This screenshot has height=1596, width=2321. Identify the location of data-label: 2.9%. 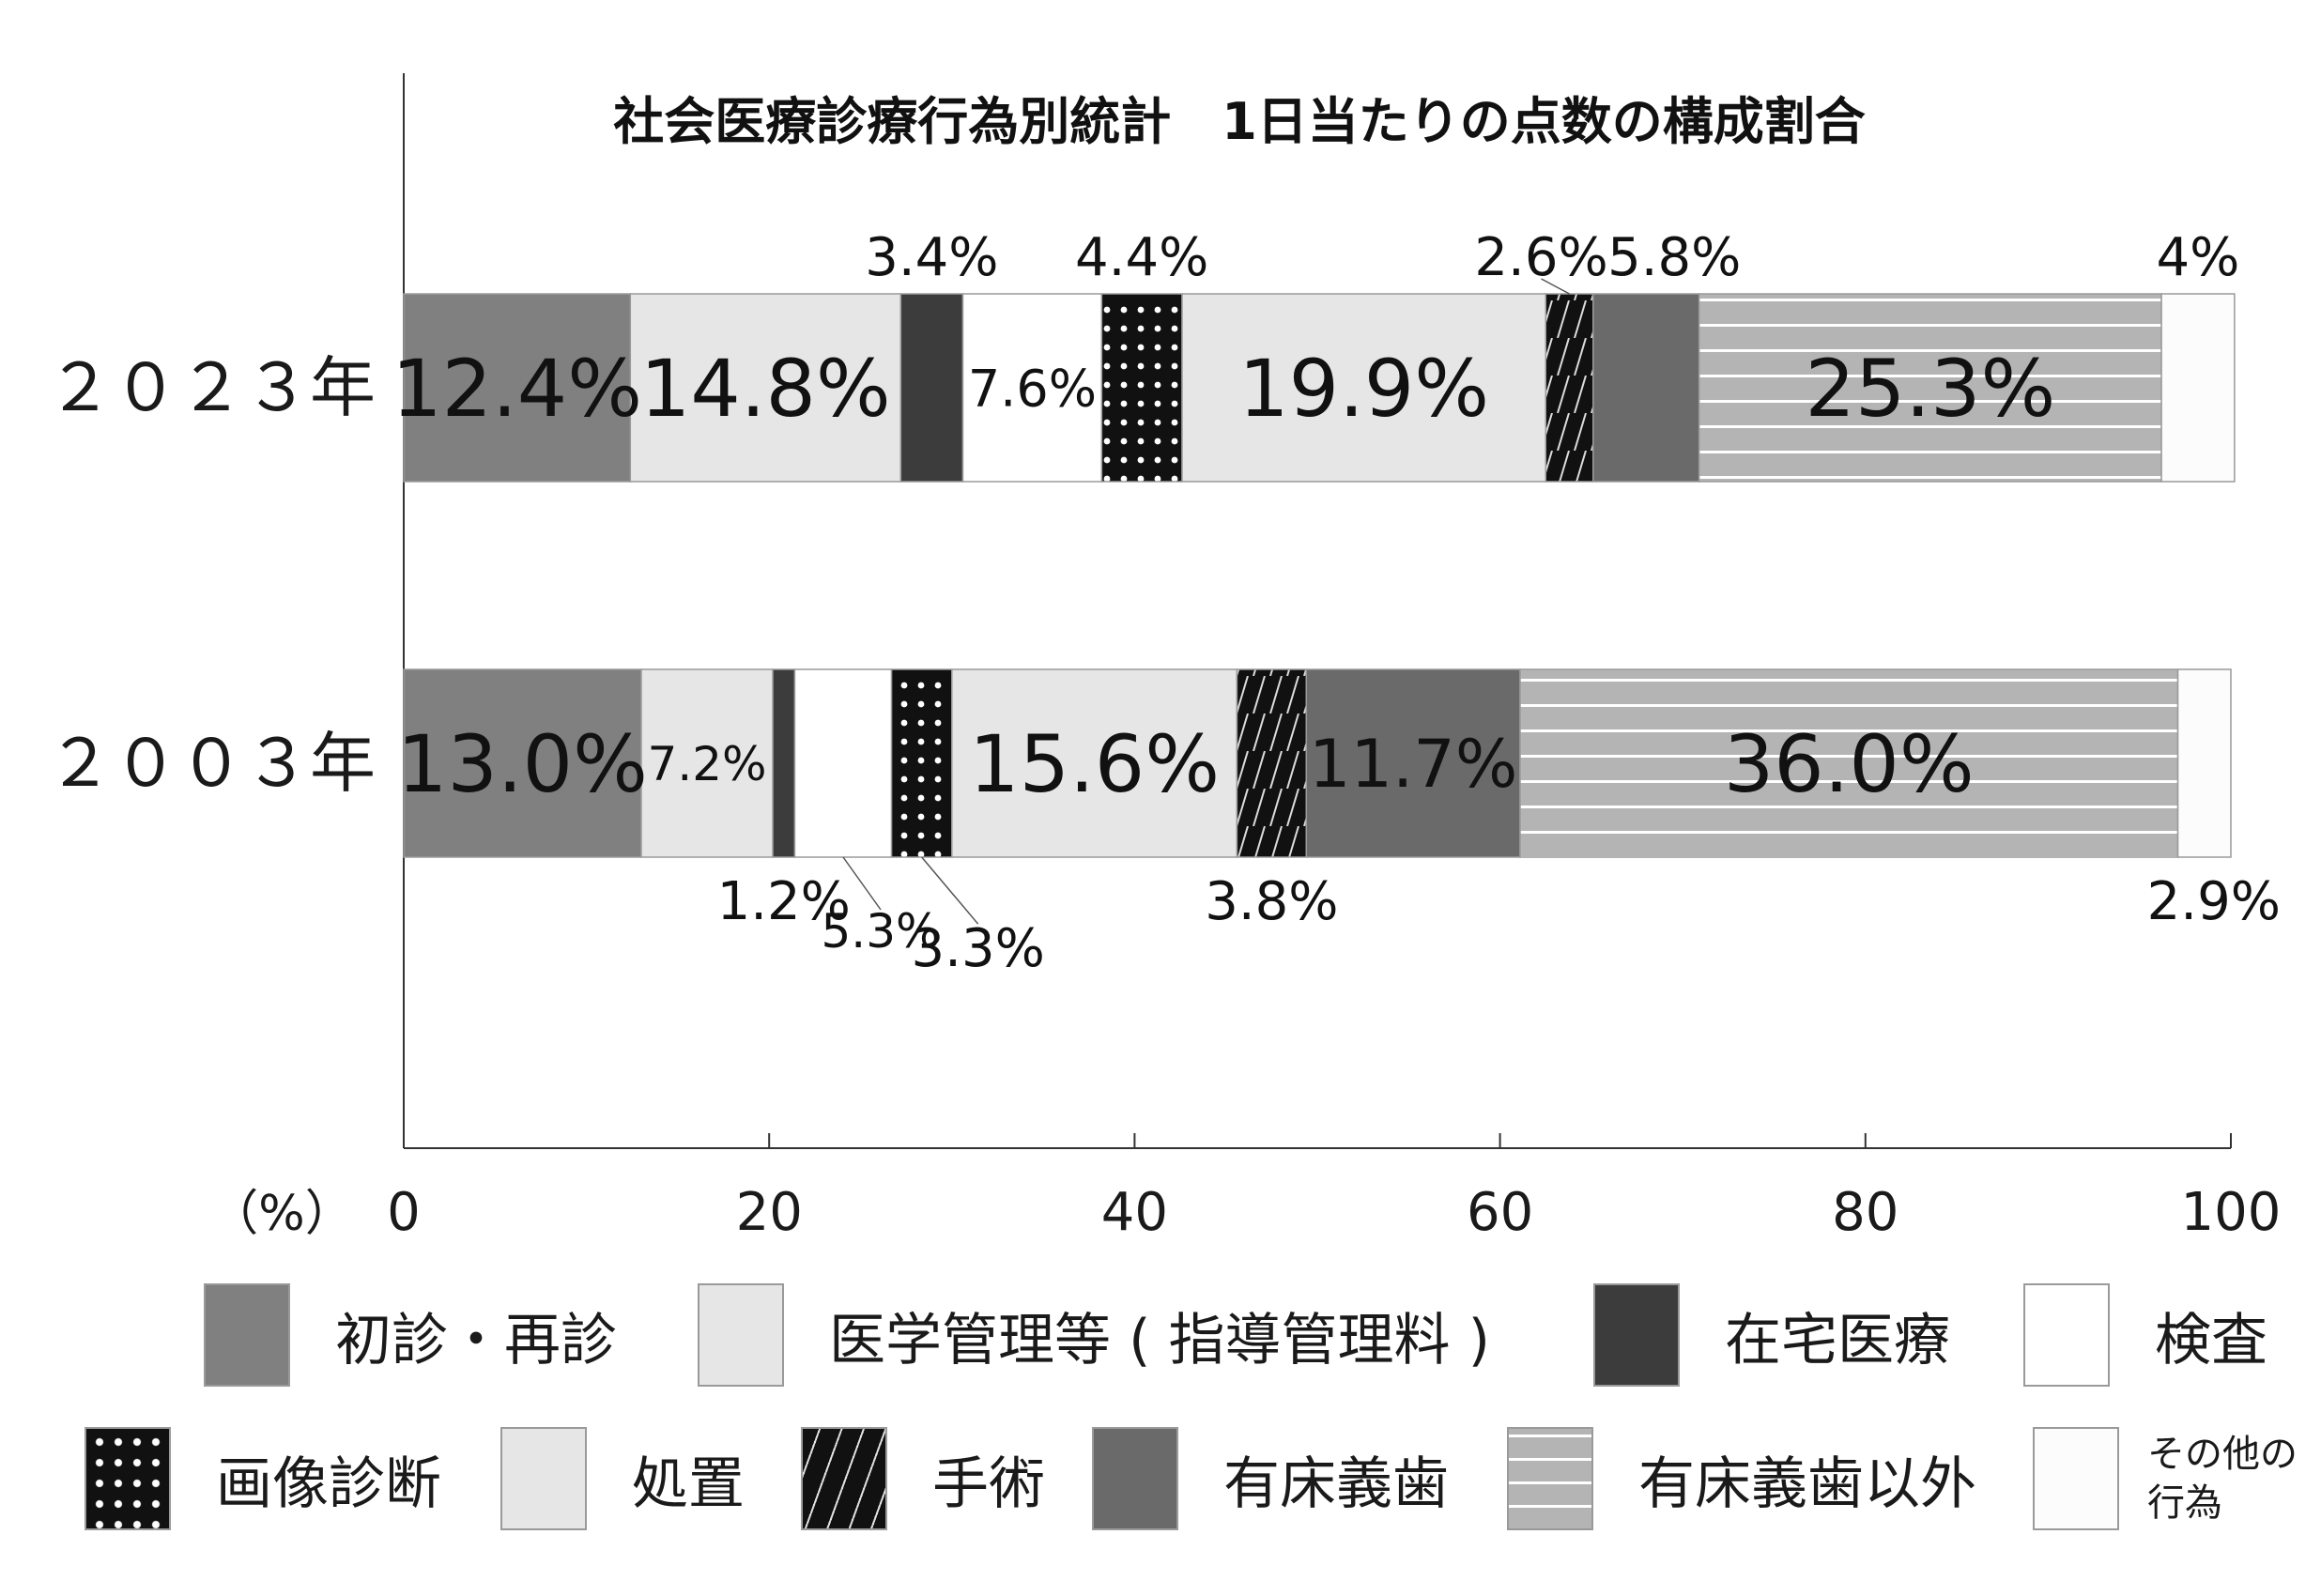
(2214, 902).